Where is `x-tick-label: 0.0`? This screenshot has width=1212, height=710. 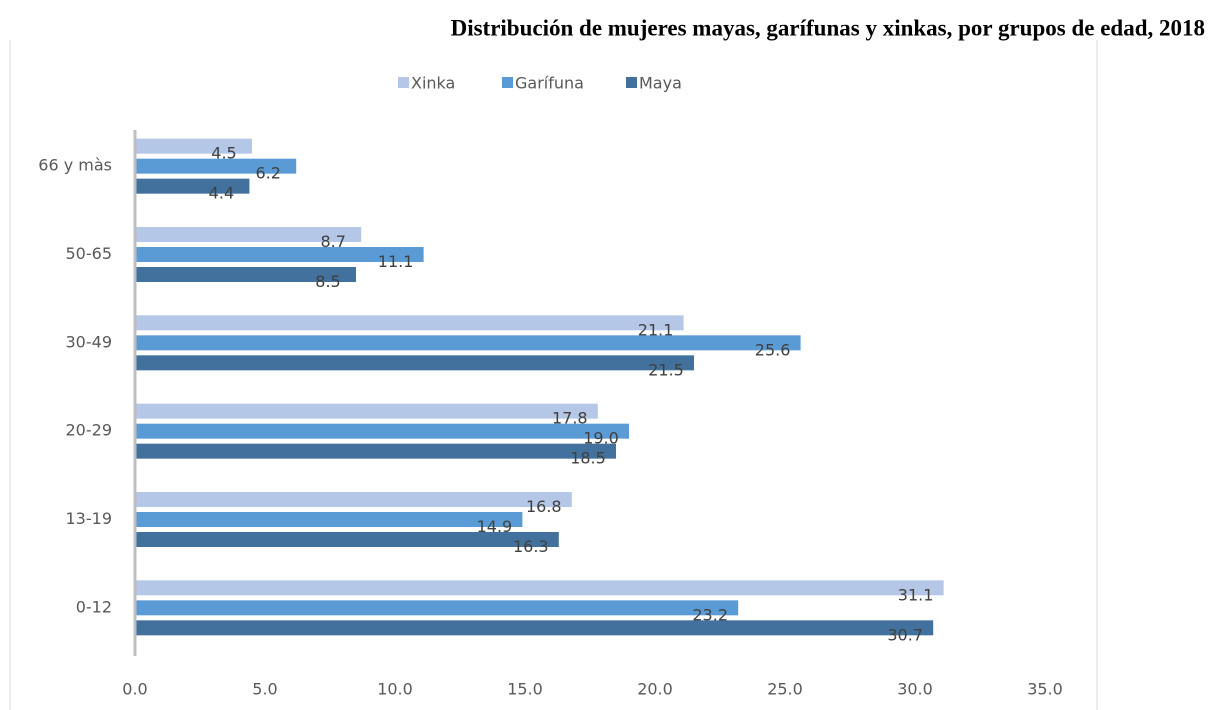 x-tick-label: 0.0 is located at coordinates (134, 689).